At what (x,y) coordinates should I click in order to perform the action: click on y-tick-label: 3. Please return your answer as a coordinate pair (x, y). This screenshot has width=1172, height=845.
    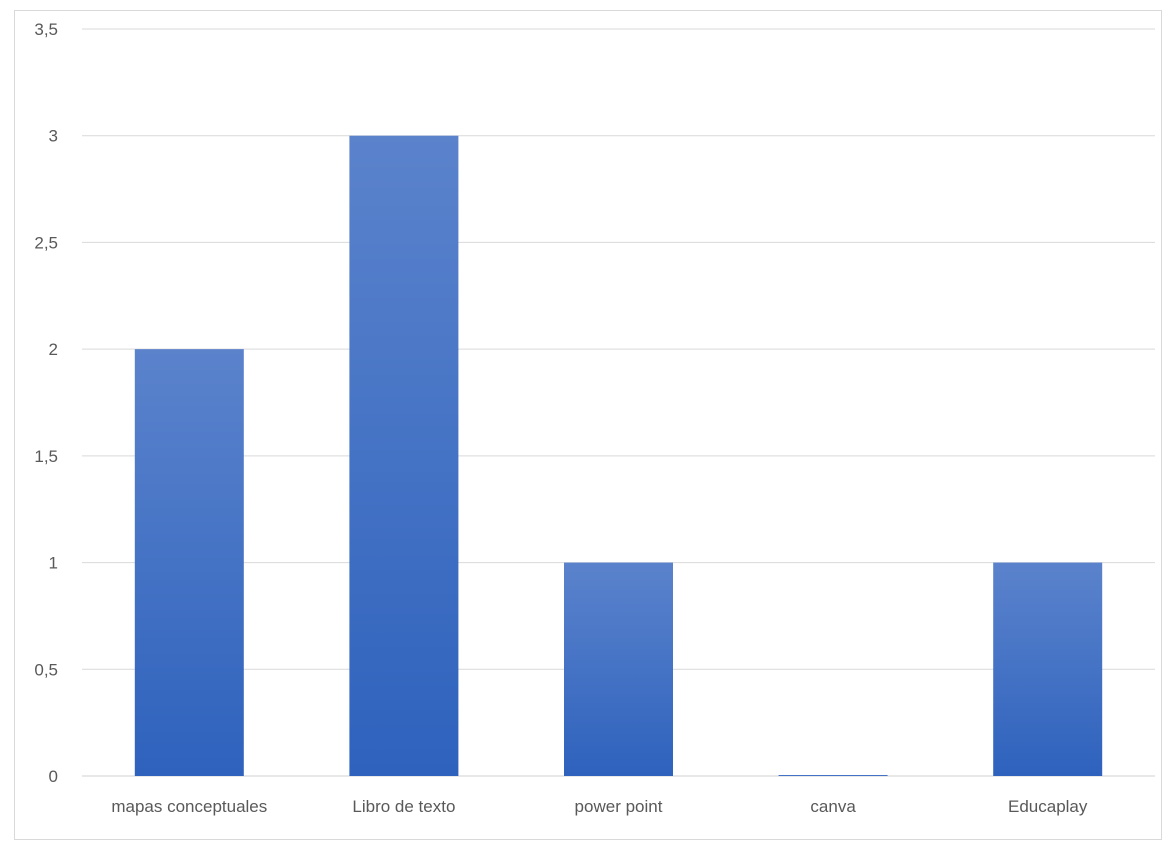
    Looking at the image, I should click on (53, 136).